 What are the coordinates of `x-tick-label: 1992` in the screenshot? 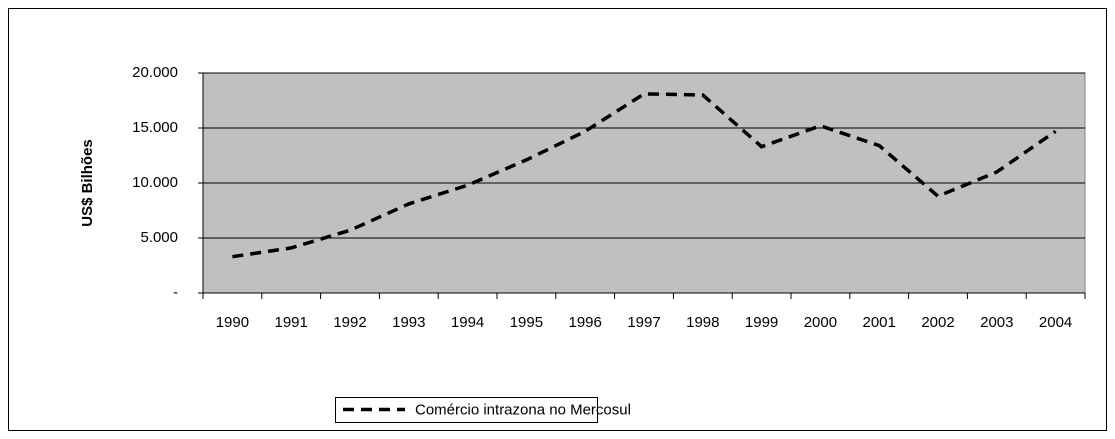 It's located at (349, 322).